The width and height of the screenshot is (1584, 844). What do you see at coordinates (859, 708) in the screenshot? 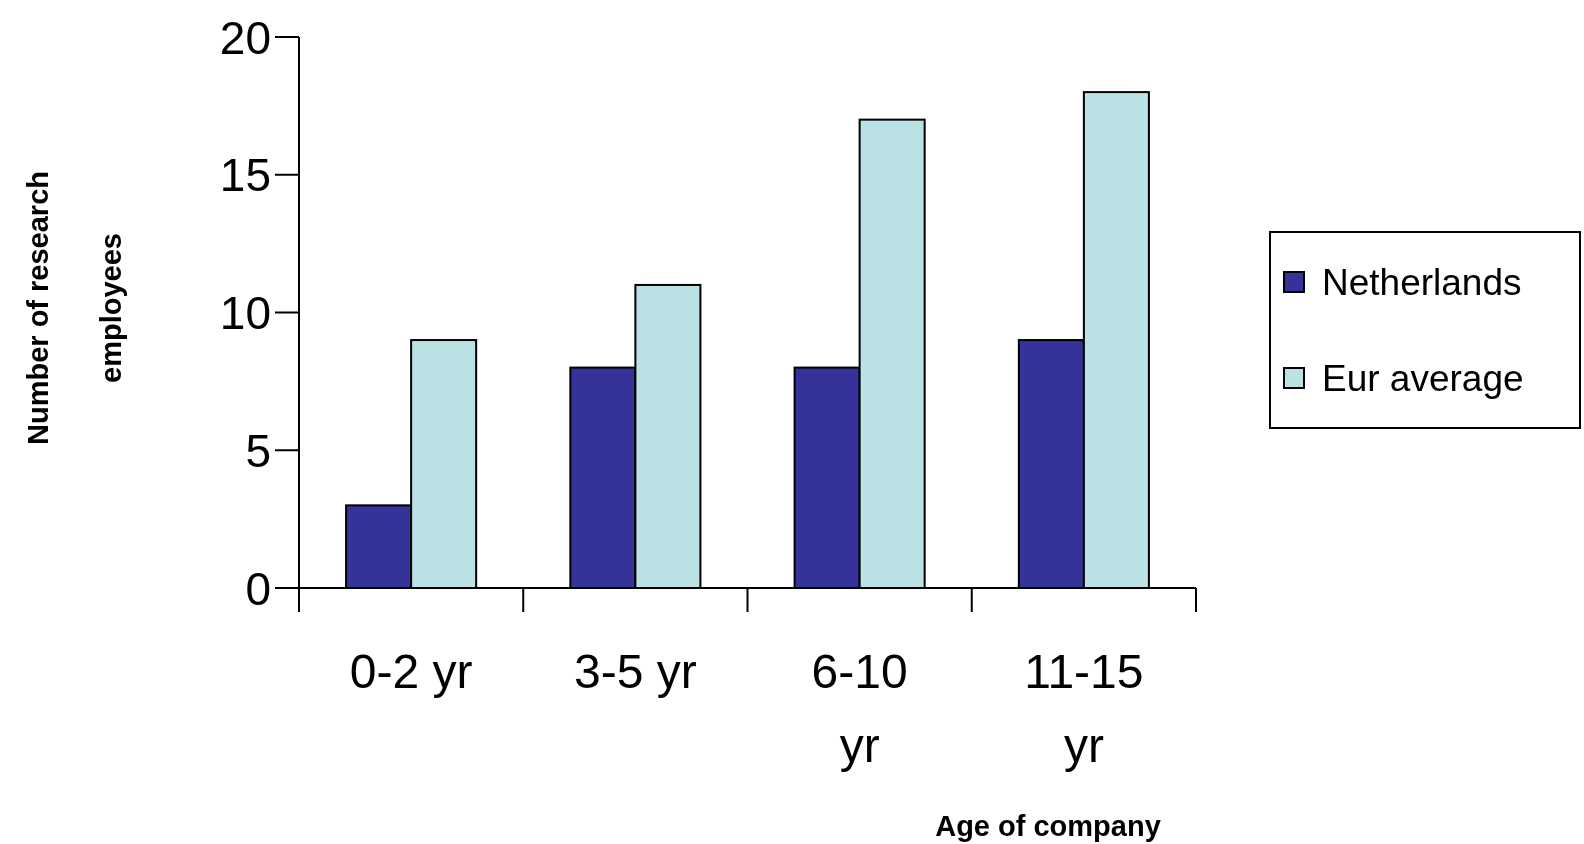
I see `x-tick-label: 6-10 yr` at bounding box center [859, 708].